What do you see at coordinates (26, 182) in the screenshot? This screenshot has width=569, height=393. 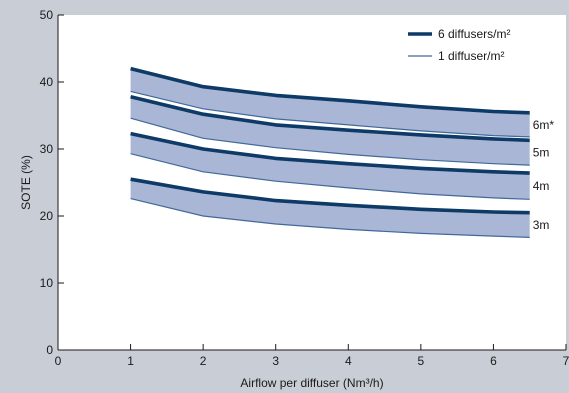 I see `y-axis-title: SOTE (%)` at bounding box center [26, 182].